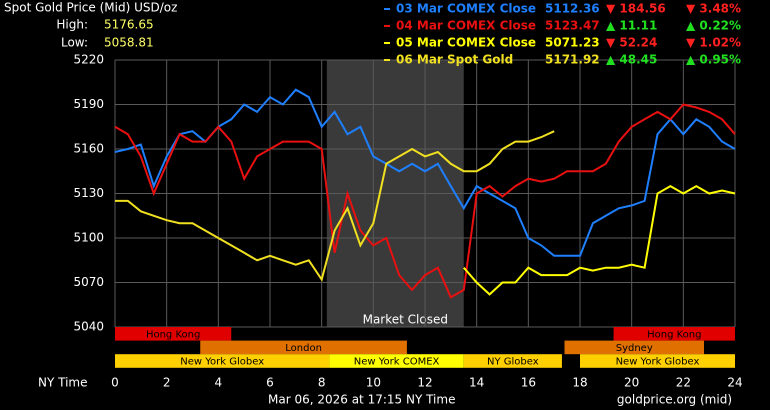 This screenshot has height=410, width=770. I want to click on legend-change: ▲ 48.45, so click(631, 60).